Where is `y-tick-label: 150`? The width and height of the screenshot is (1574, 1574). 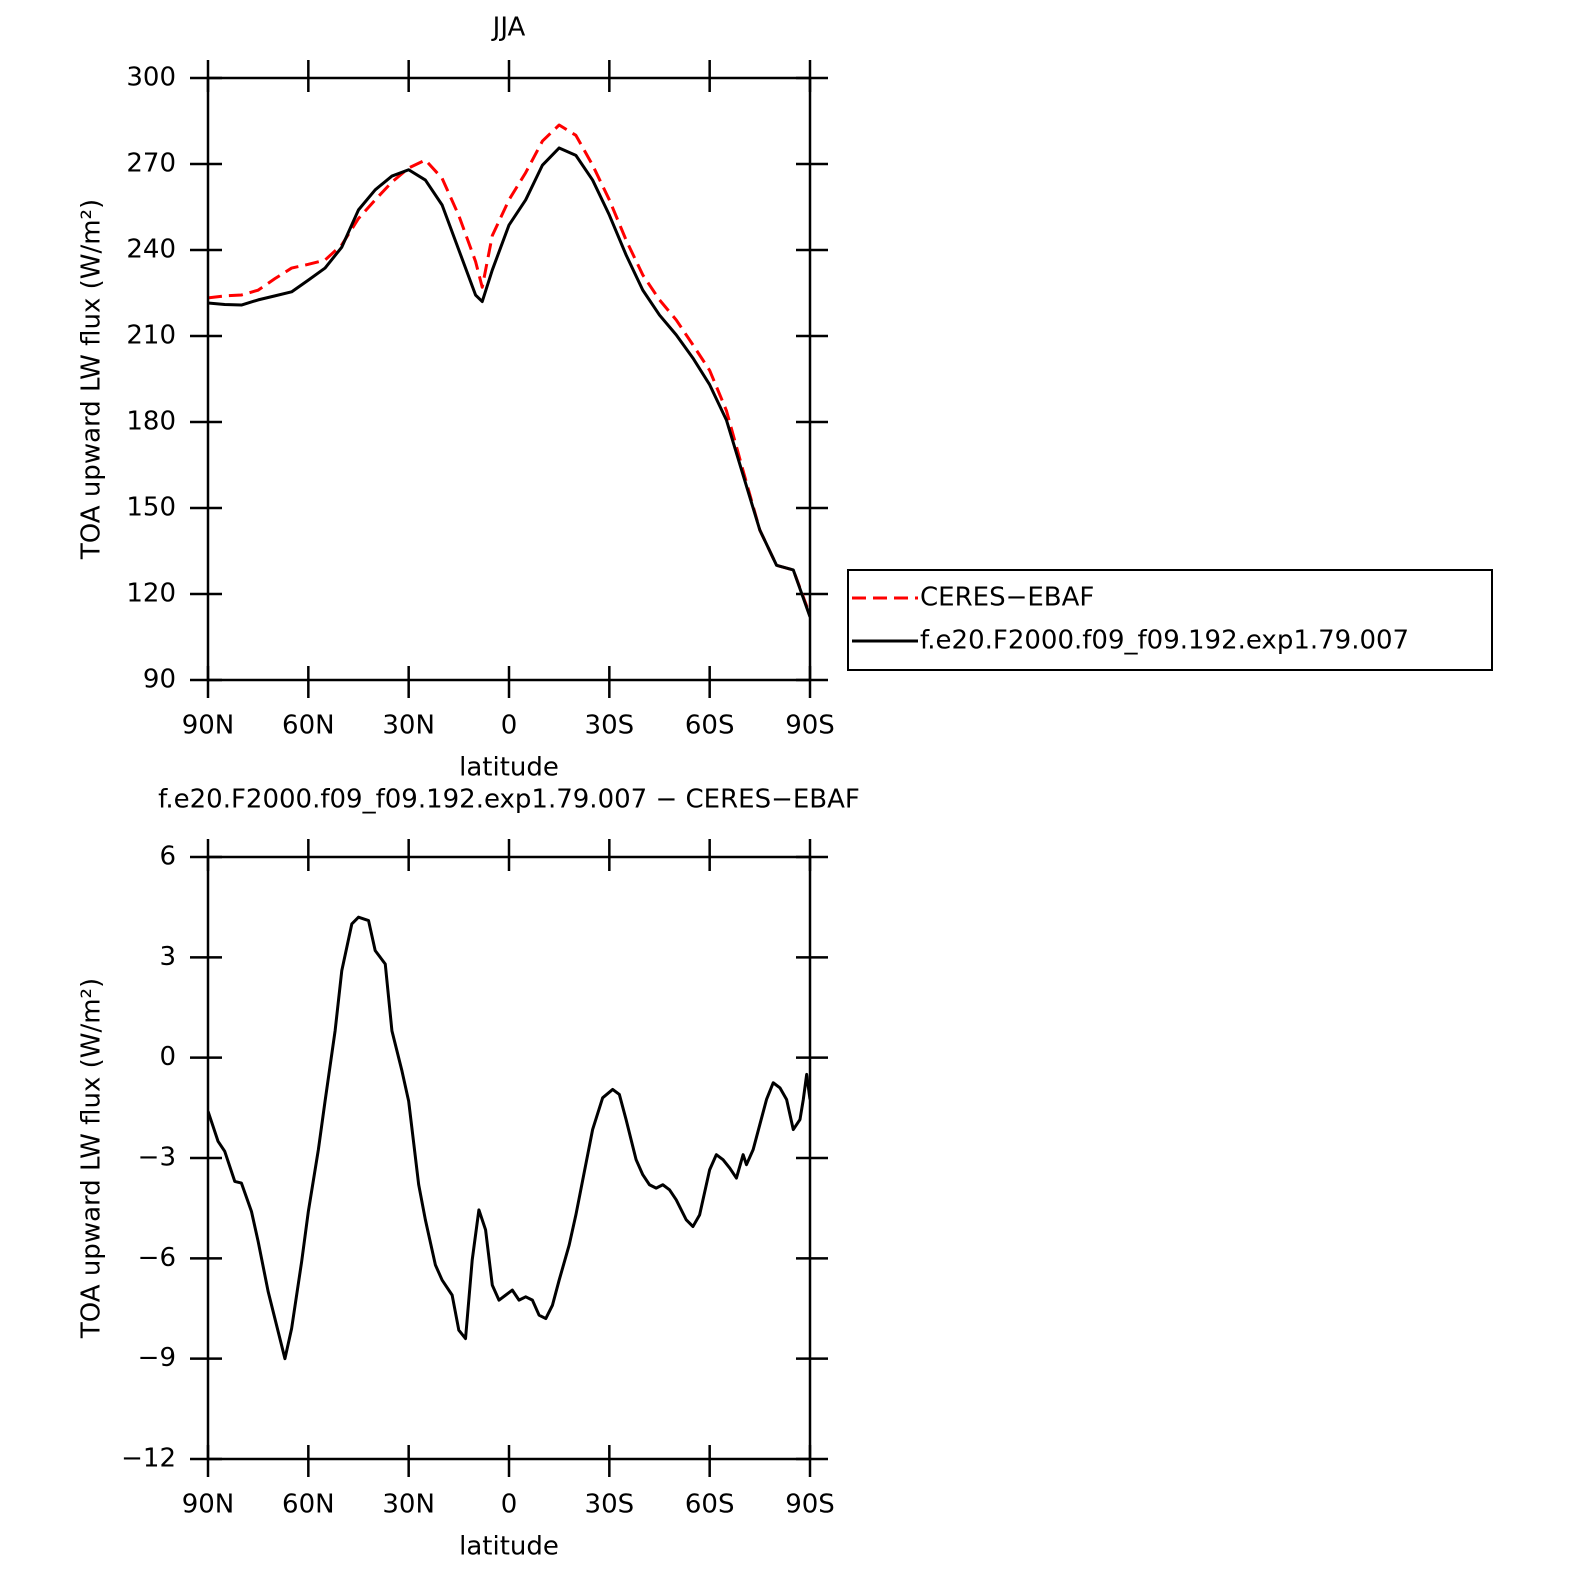
y-tick-label: 150 is located at coordinates (151, 508).